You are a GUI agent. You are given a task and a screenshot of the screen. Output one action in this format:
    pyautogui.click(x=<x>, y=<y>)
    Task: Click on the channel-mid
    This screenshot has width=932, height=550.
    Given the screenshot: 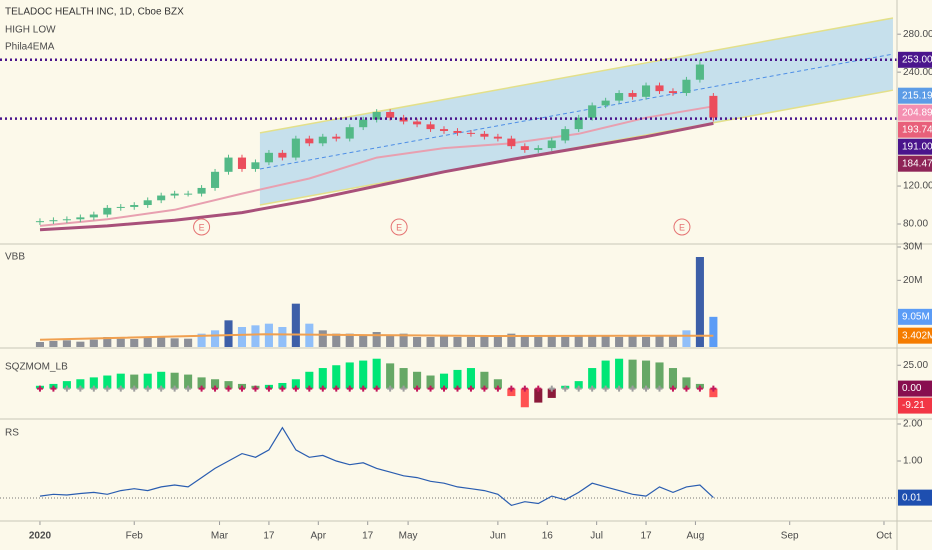 What is the action you would take?
    pyautogui.click(x=576, y=111)
    